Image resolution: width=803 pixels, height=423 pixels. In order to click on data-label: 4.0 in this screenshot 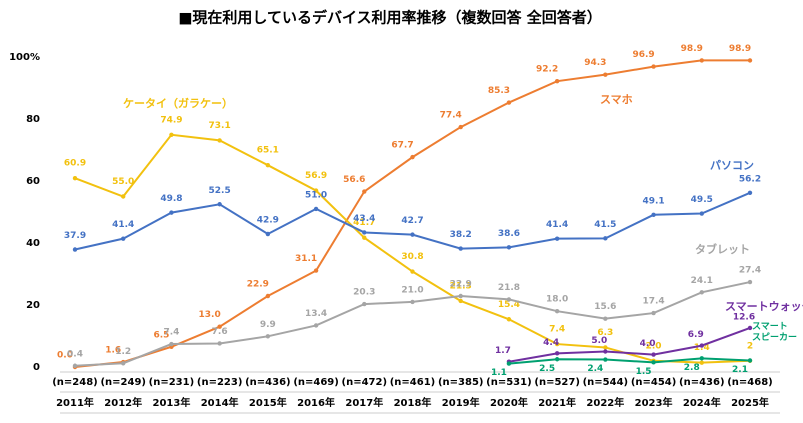, I will do `click(648, 344)`.